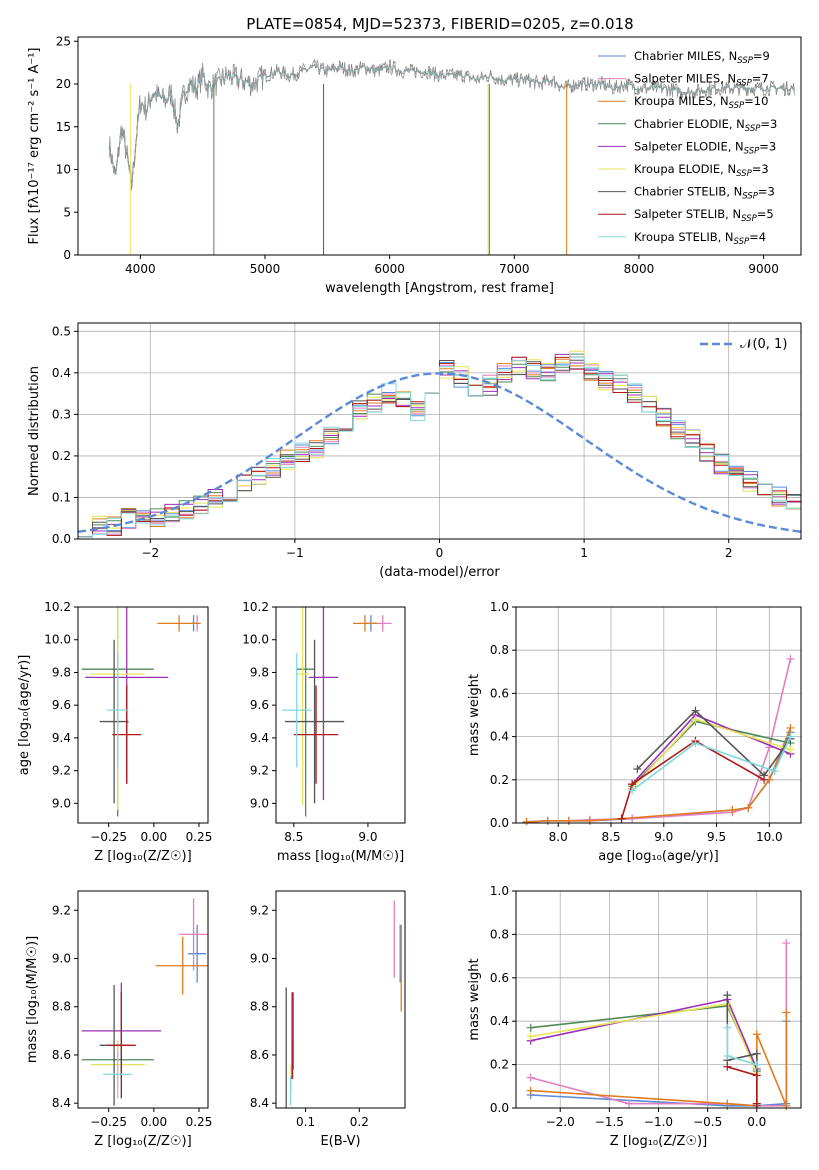 The width and height of the screenshot is (819, 1170). Describe the element at coordinates (67, 212) in the screenshot. I see `y-tick-label: 5` at that location.